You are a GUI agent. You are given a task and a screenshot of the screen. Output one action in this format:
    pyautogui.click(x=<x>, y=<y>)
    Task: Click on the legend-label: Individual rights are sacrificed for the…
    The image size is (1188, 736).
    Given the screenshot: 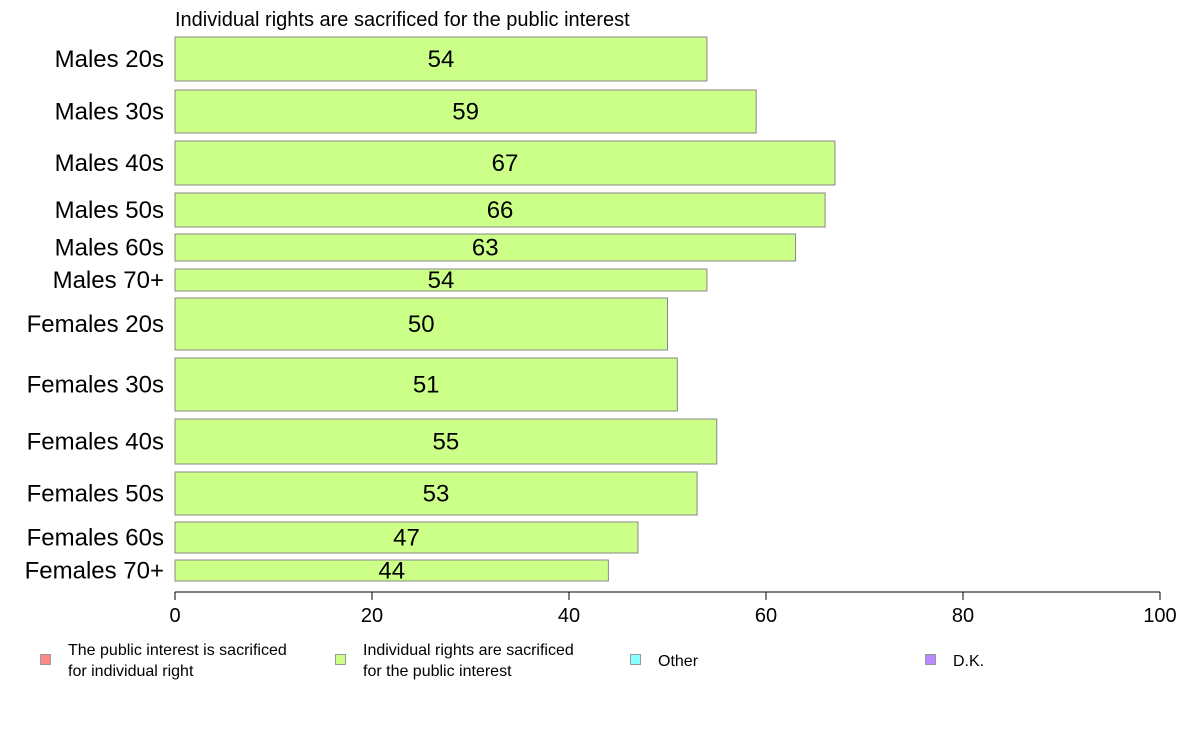 What is the action you would take?
    pyautogui.click(x=468, y=661)
    